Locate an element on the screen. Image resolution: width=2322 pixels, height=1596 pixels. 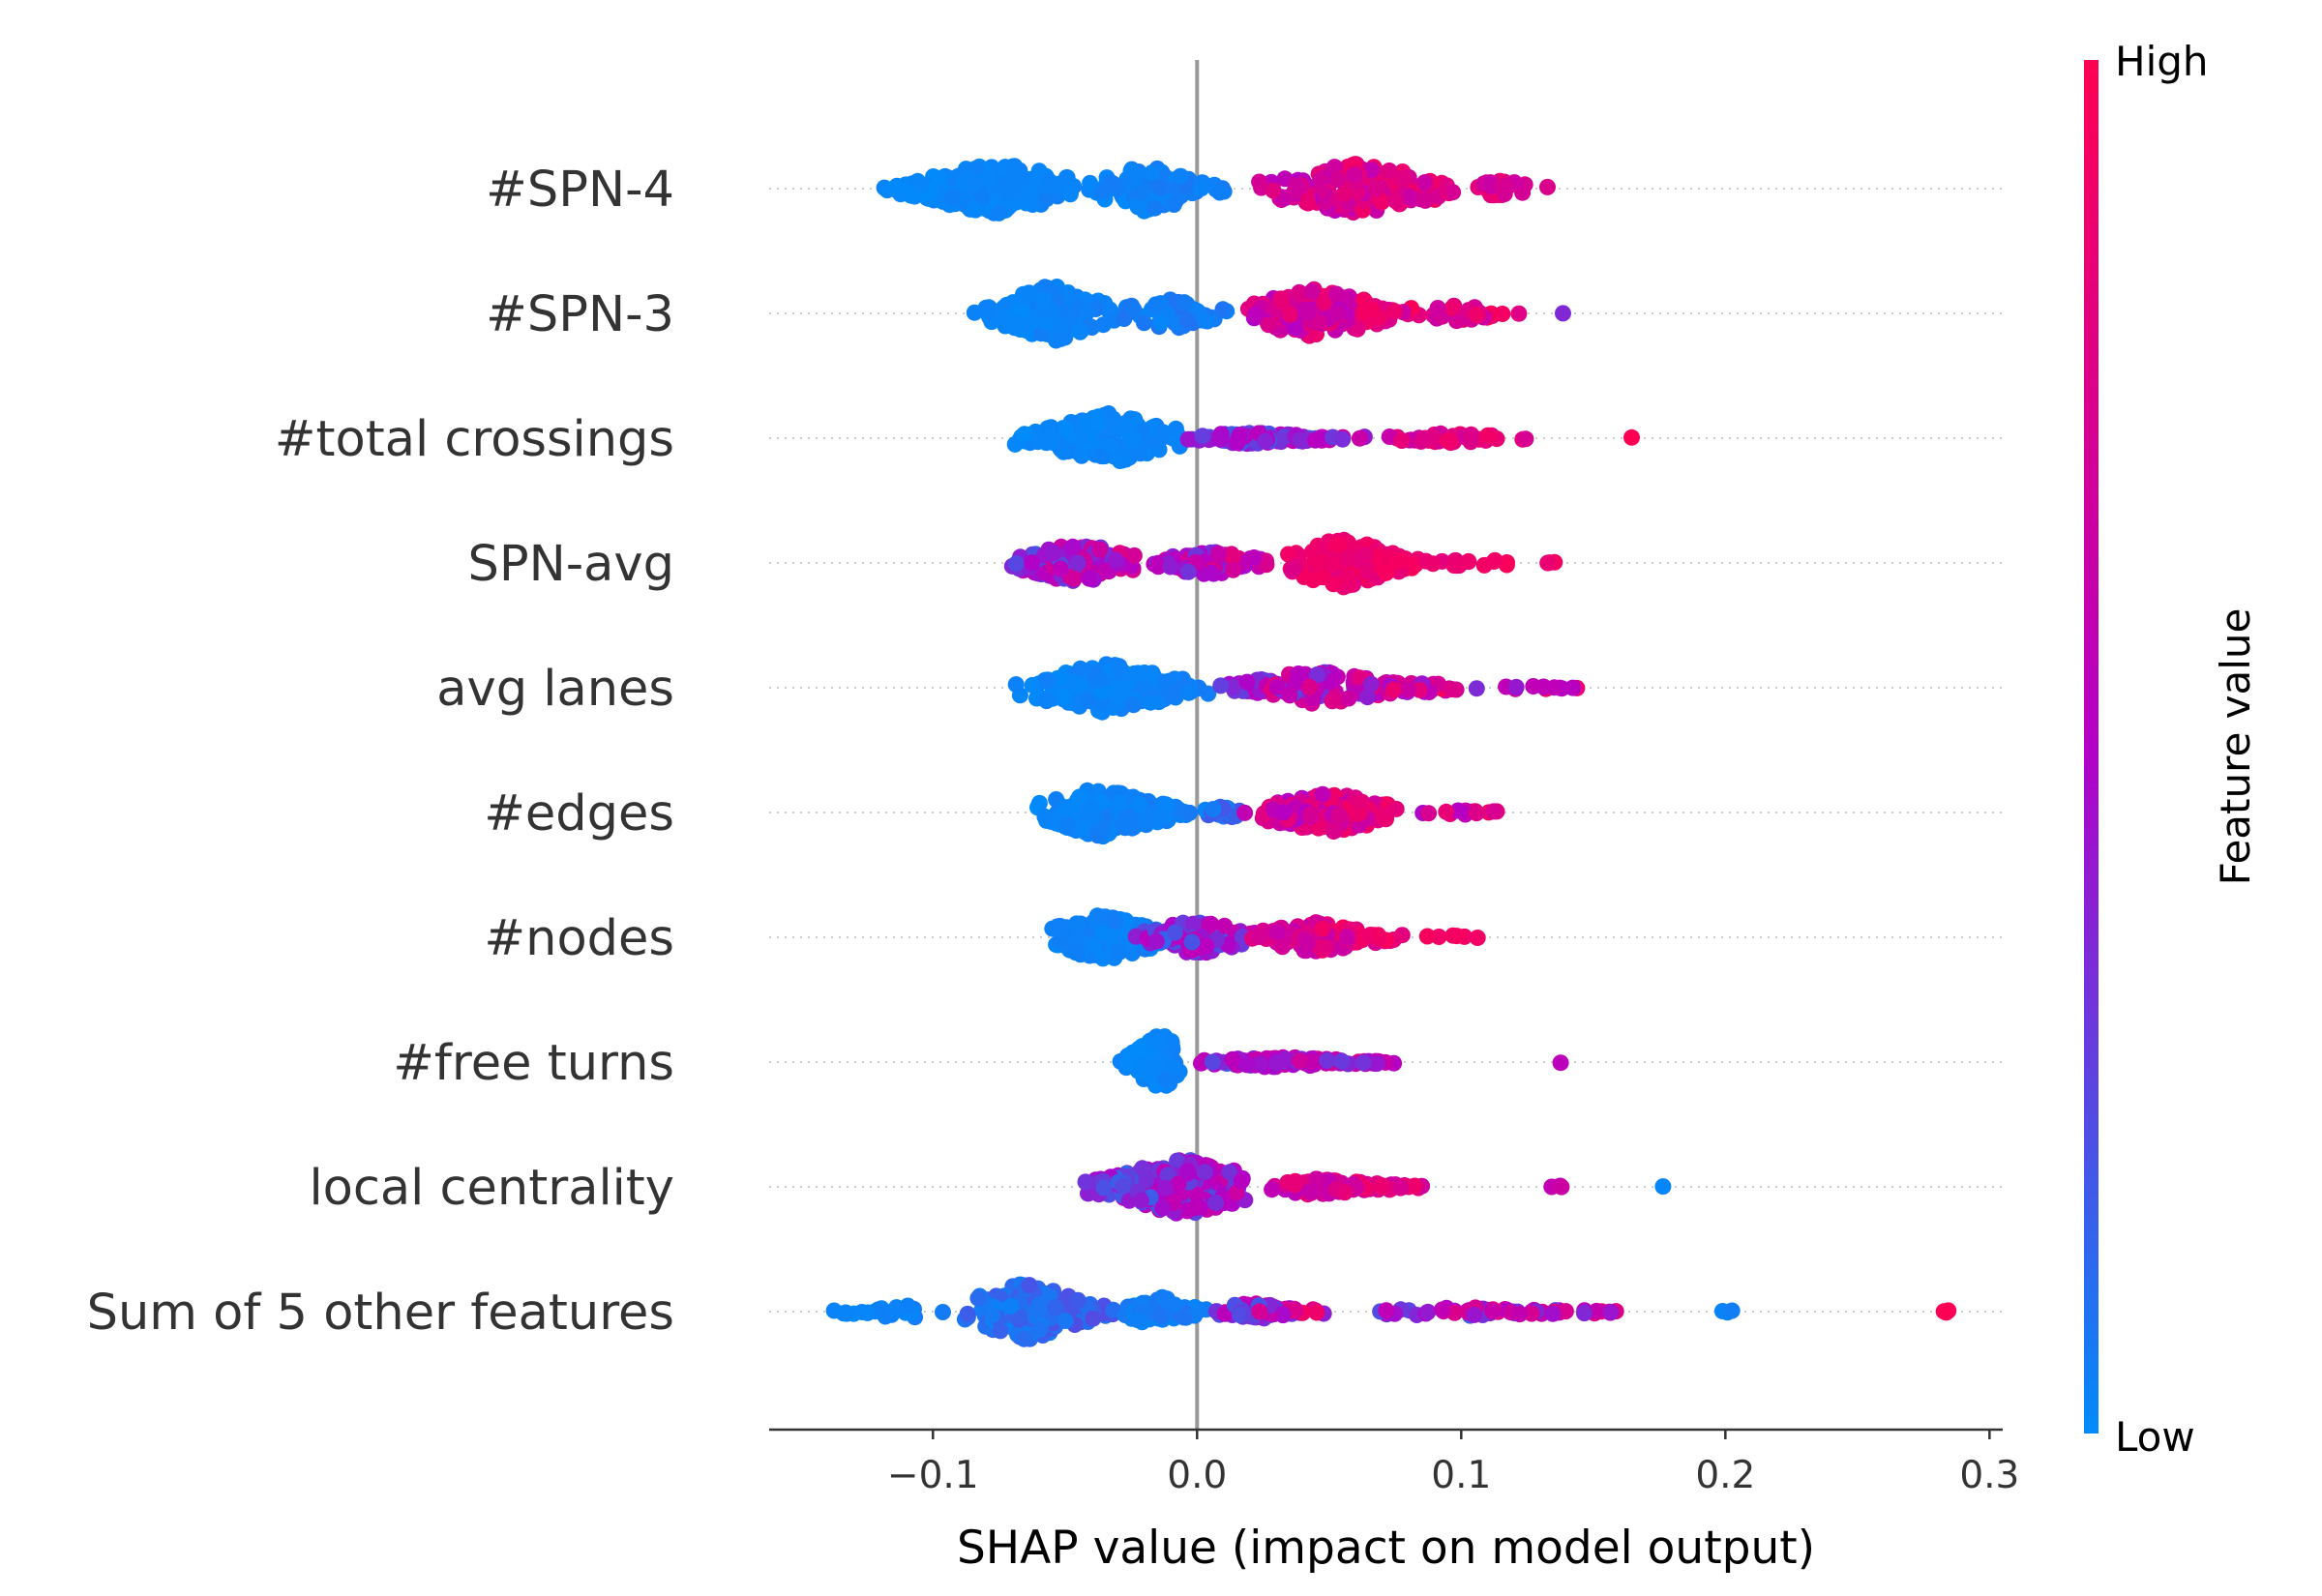
feature-label: #SPN-3 is located at coordinates (580, 314).